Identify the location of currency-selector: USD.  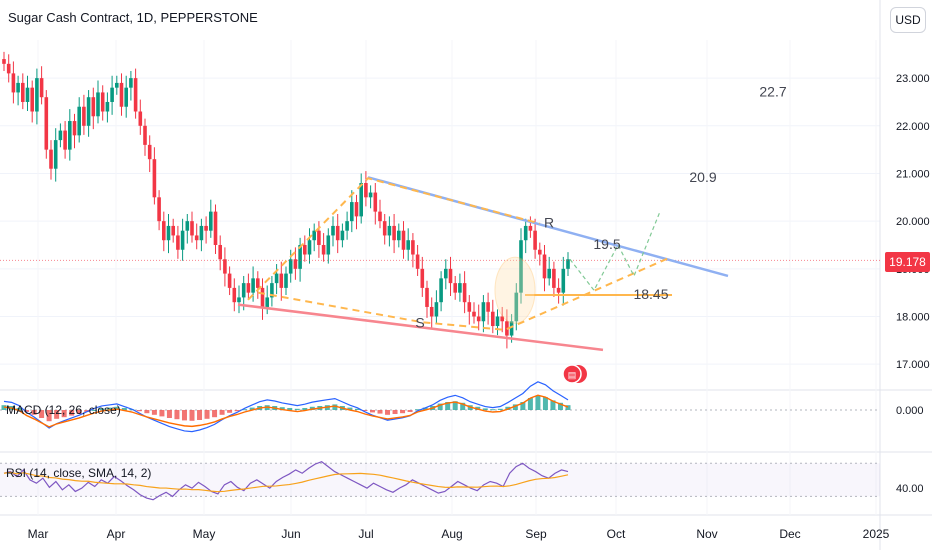
(908, 20).